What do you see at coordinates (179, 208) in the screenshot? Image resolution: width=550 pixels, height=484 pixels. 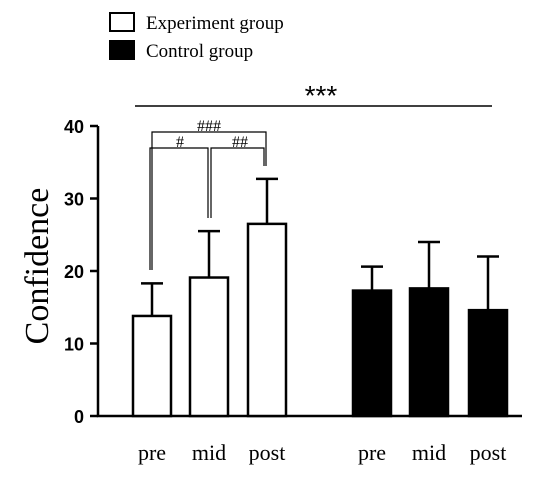 I see `bracket-pre-mid` at bounding box center [179, 208].